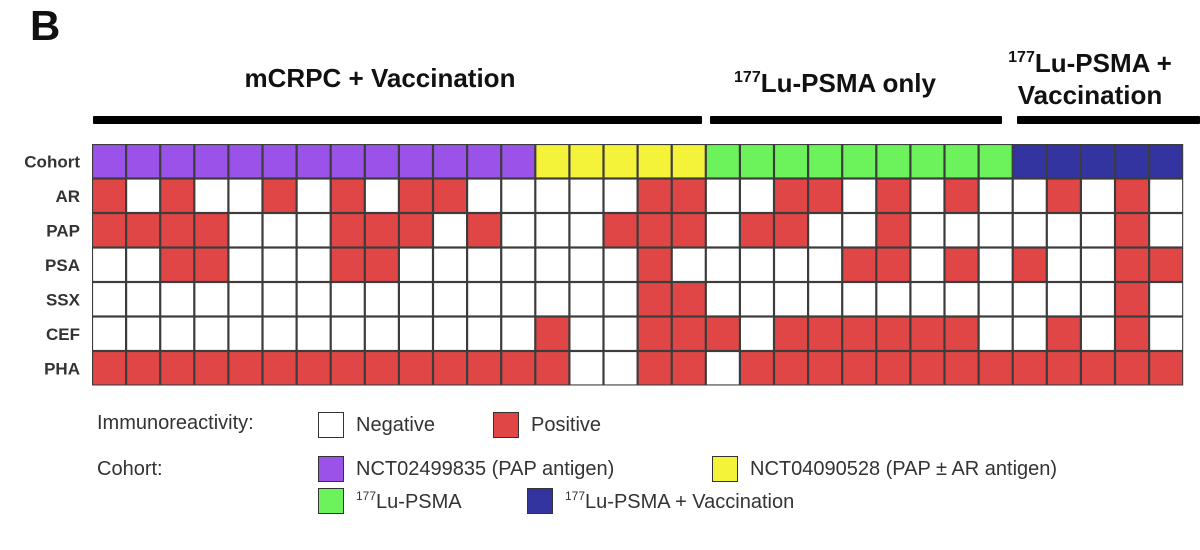  I want to click on legend-label-superscript: 177, so click(575, 495).